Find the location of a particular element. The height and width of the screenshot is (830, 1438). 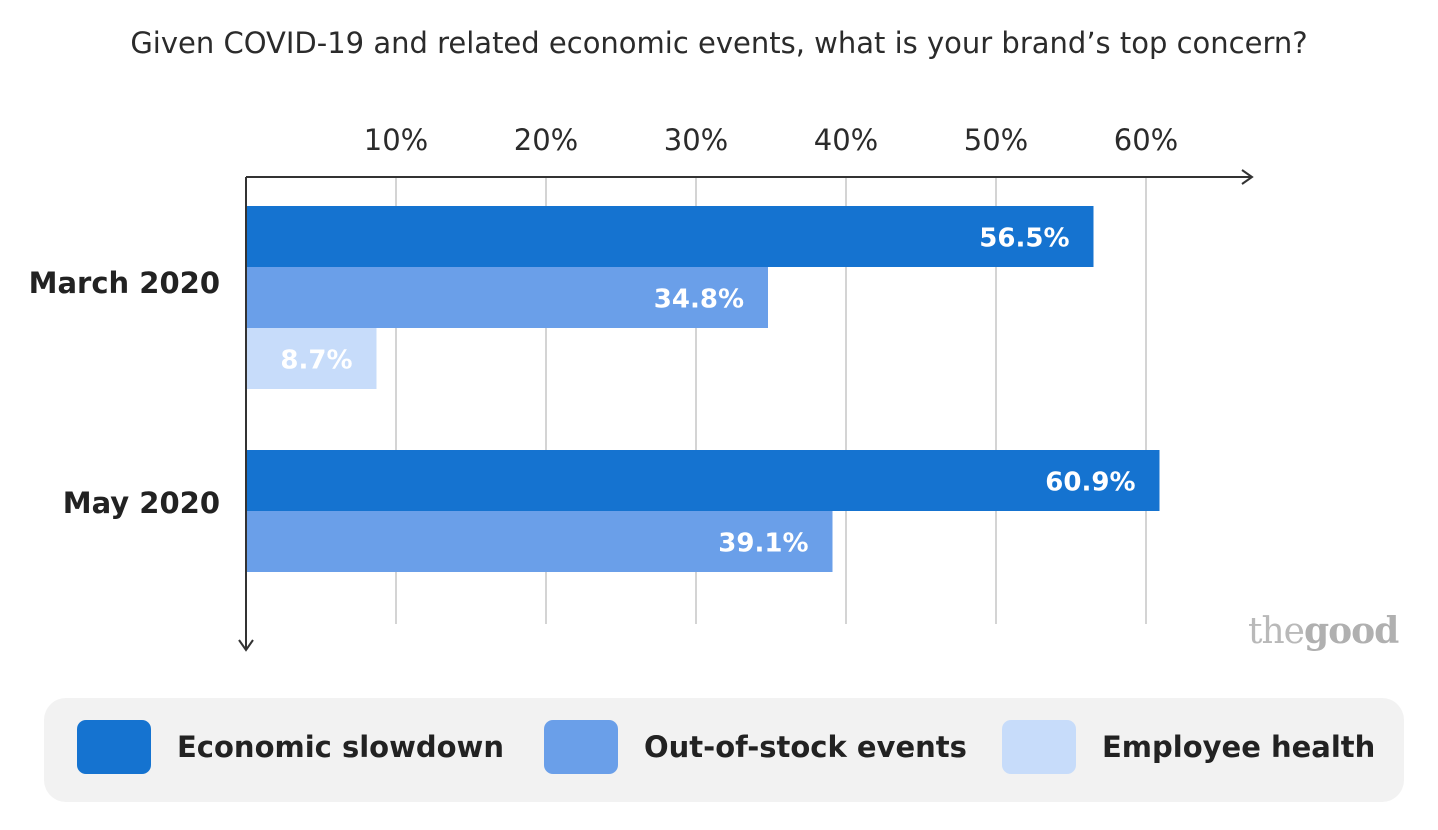

watermark-logo: thegood is located at coordinates (1323, 631).